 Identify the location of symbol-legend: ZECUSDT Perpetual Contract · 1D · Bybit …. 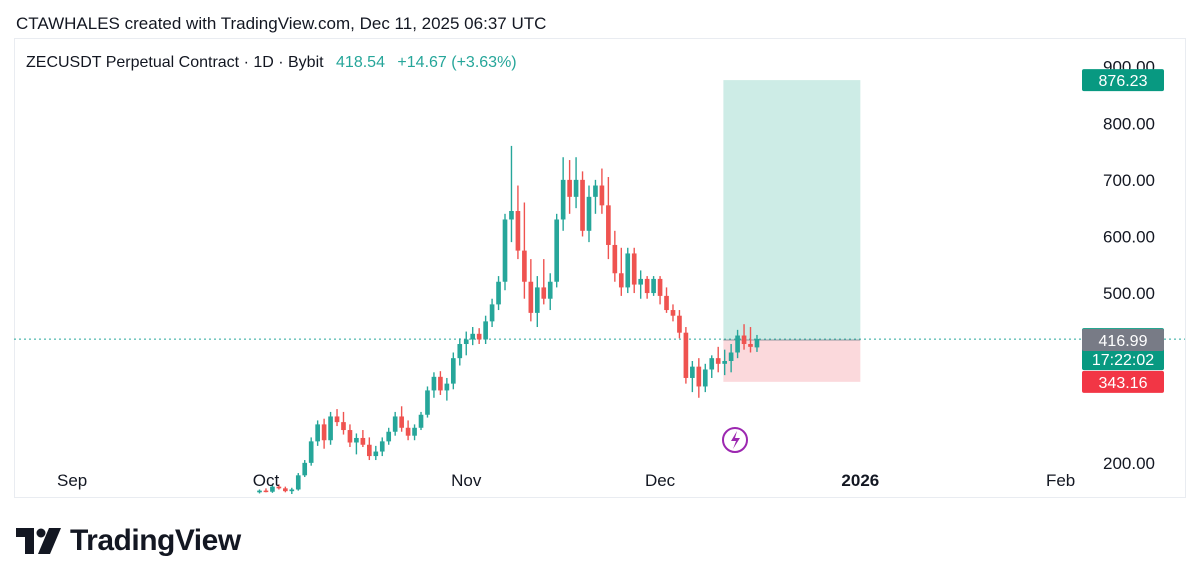
(271, 63).